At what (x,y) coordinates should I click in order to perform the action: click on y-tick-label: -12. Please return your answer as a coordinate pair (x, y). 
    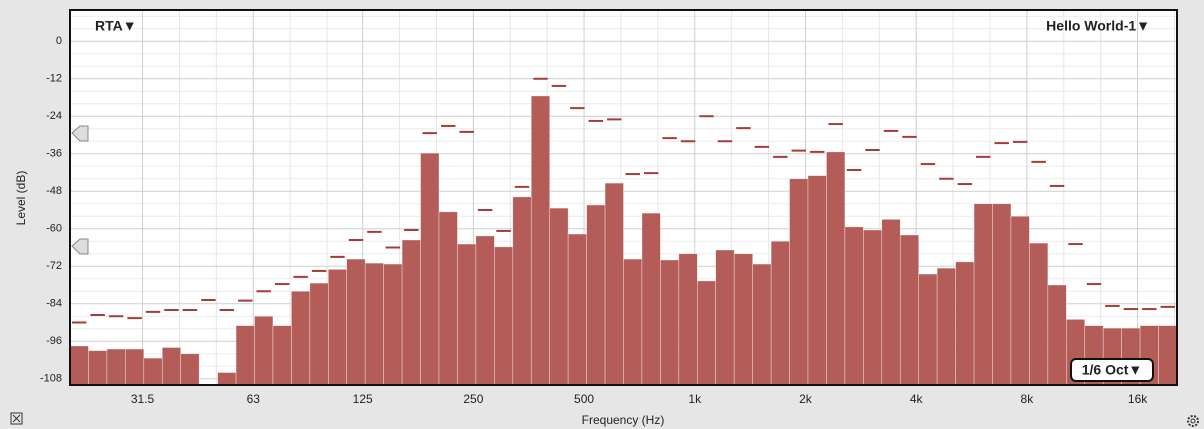
    Looking at the image, I should click on (54, 79).